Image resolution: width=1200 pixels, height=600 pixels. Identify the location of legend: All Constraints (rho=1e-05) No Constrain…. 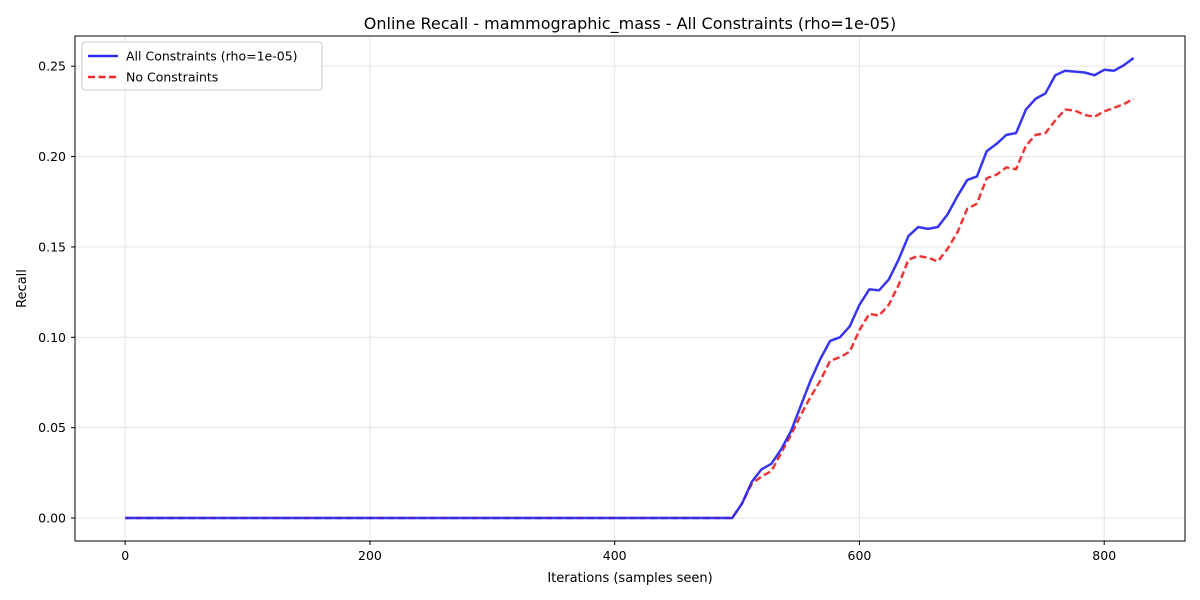
(202, 66).